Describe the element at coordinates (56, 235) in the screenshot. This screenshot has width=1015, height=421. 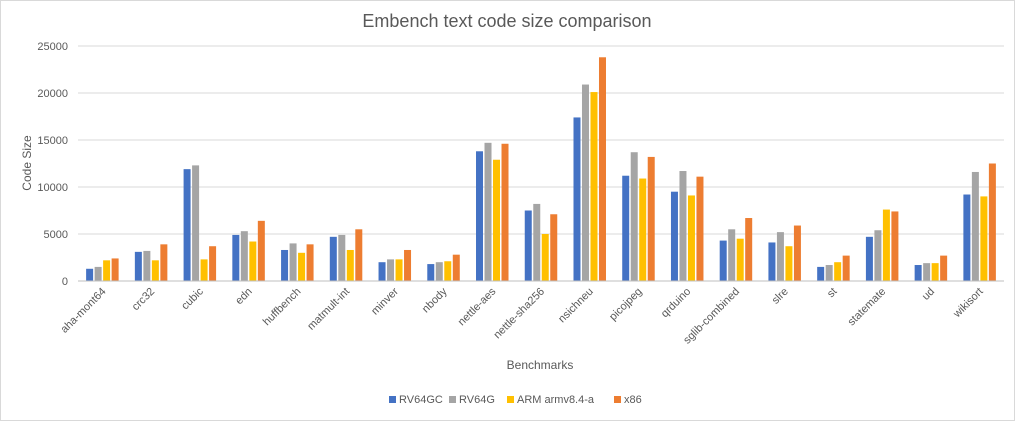
I see `y-tick-label: 5000` at that location.